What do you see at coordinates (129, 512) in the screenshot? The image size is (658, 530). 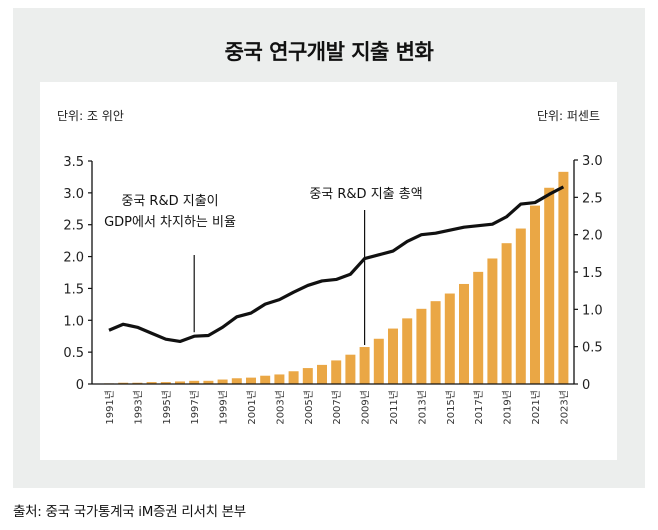 I see `source-note: 출처: 중국 국가통계국 iM증권 리서치 본부` at bounding box center [129, 512].